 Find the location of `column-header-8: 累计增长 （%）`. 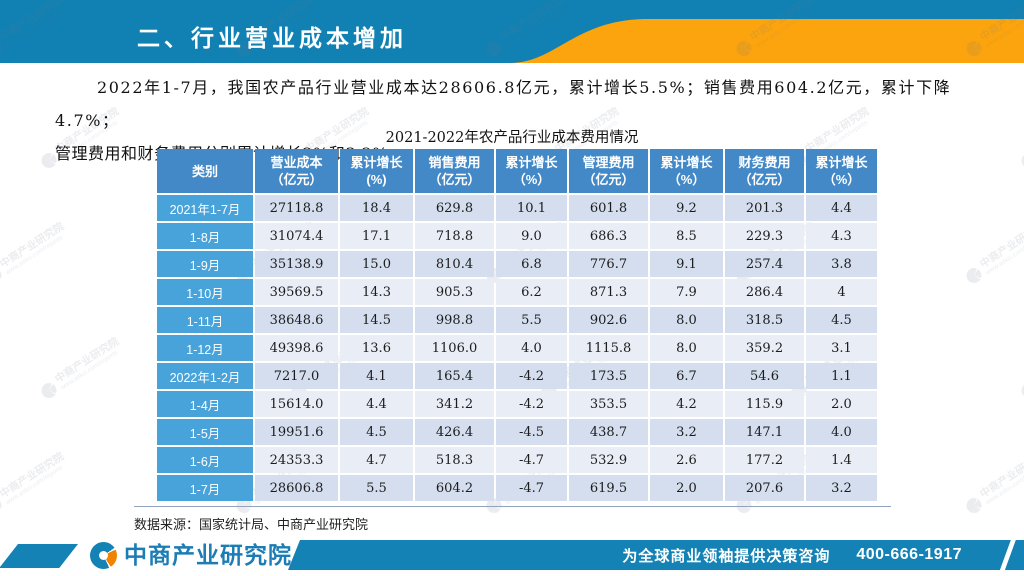

column-header-8: 累计增长 （%） is located at coordinates (841, 171).